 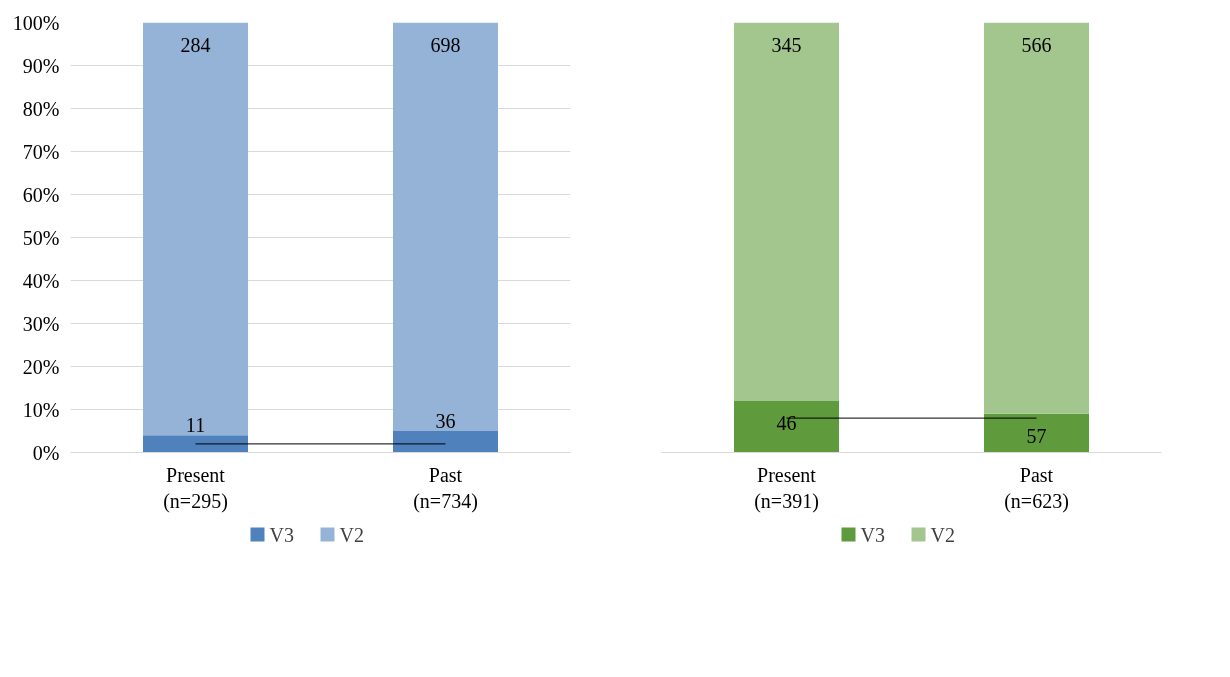 I want to click on y-tick-label: 90%, so click(x=41, y=65).